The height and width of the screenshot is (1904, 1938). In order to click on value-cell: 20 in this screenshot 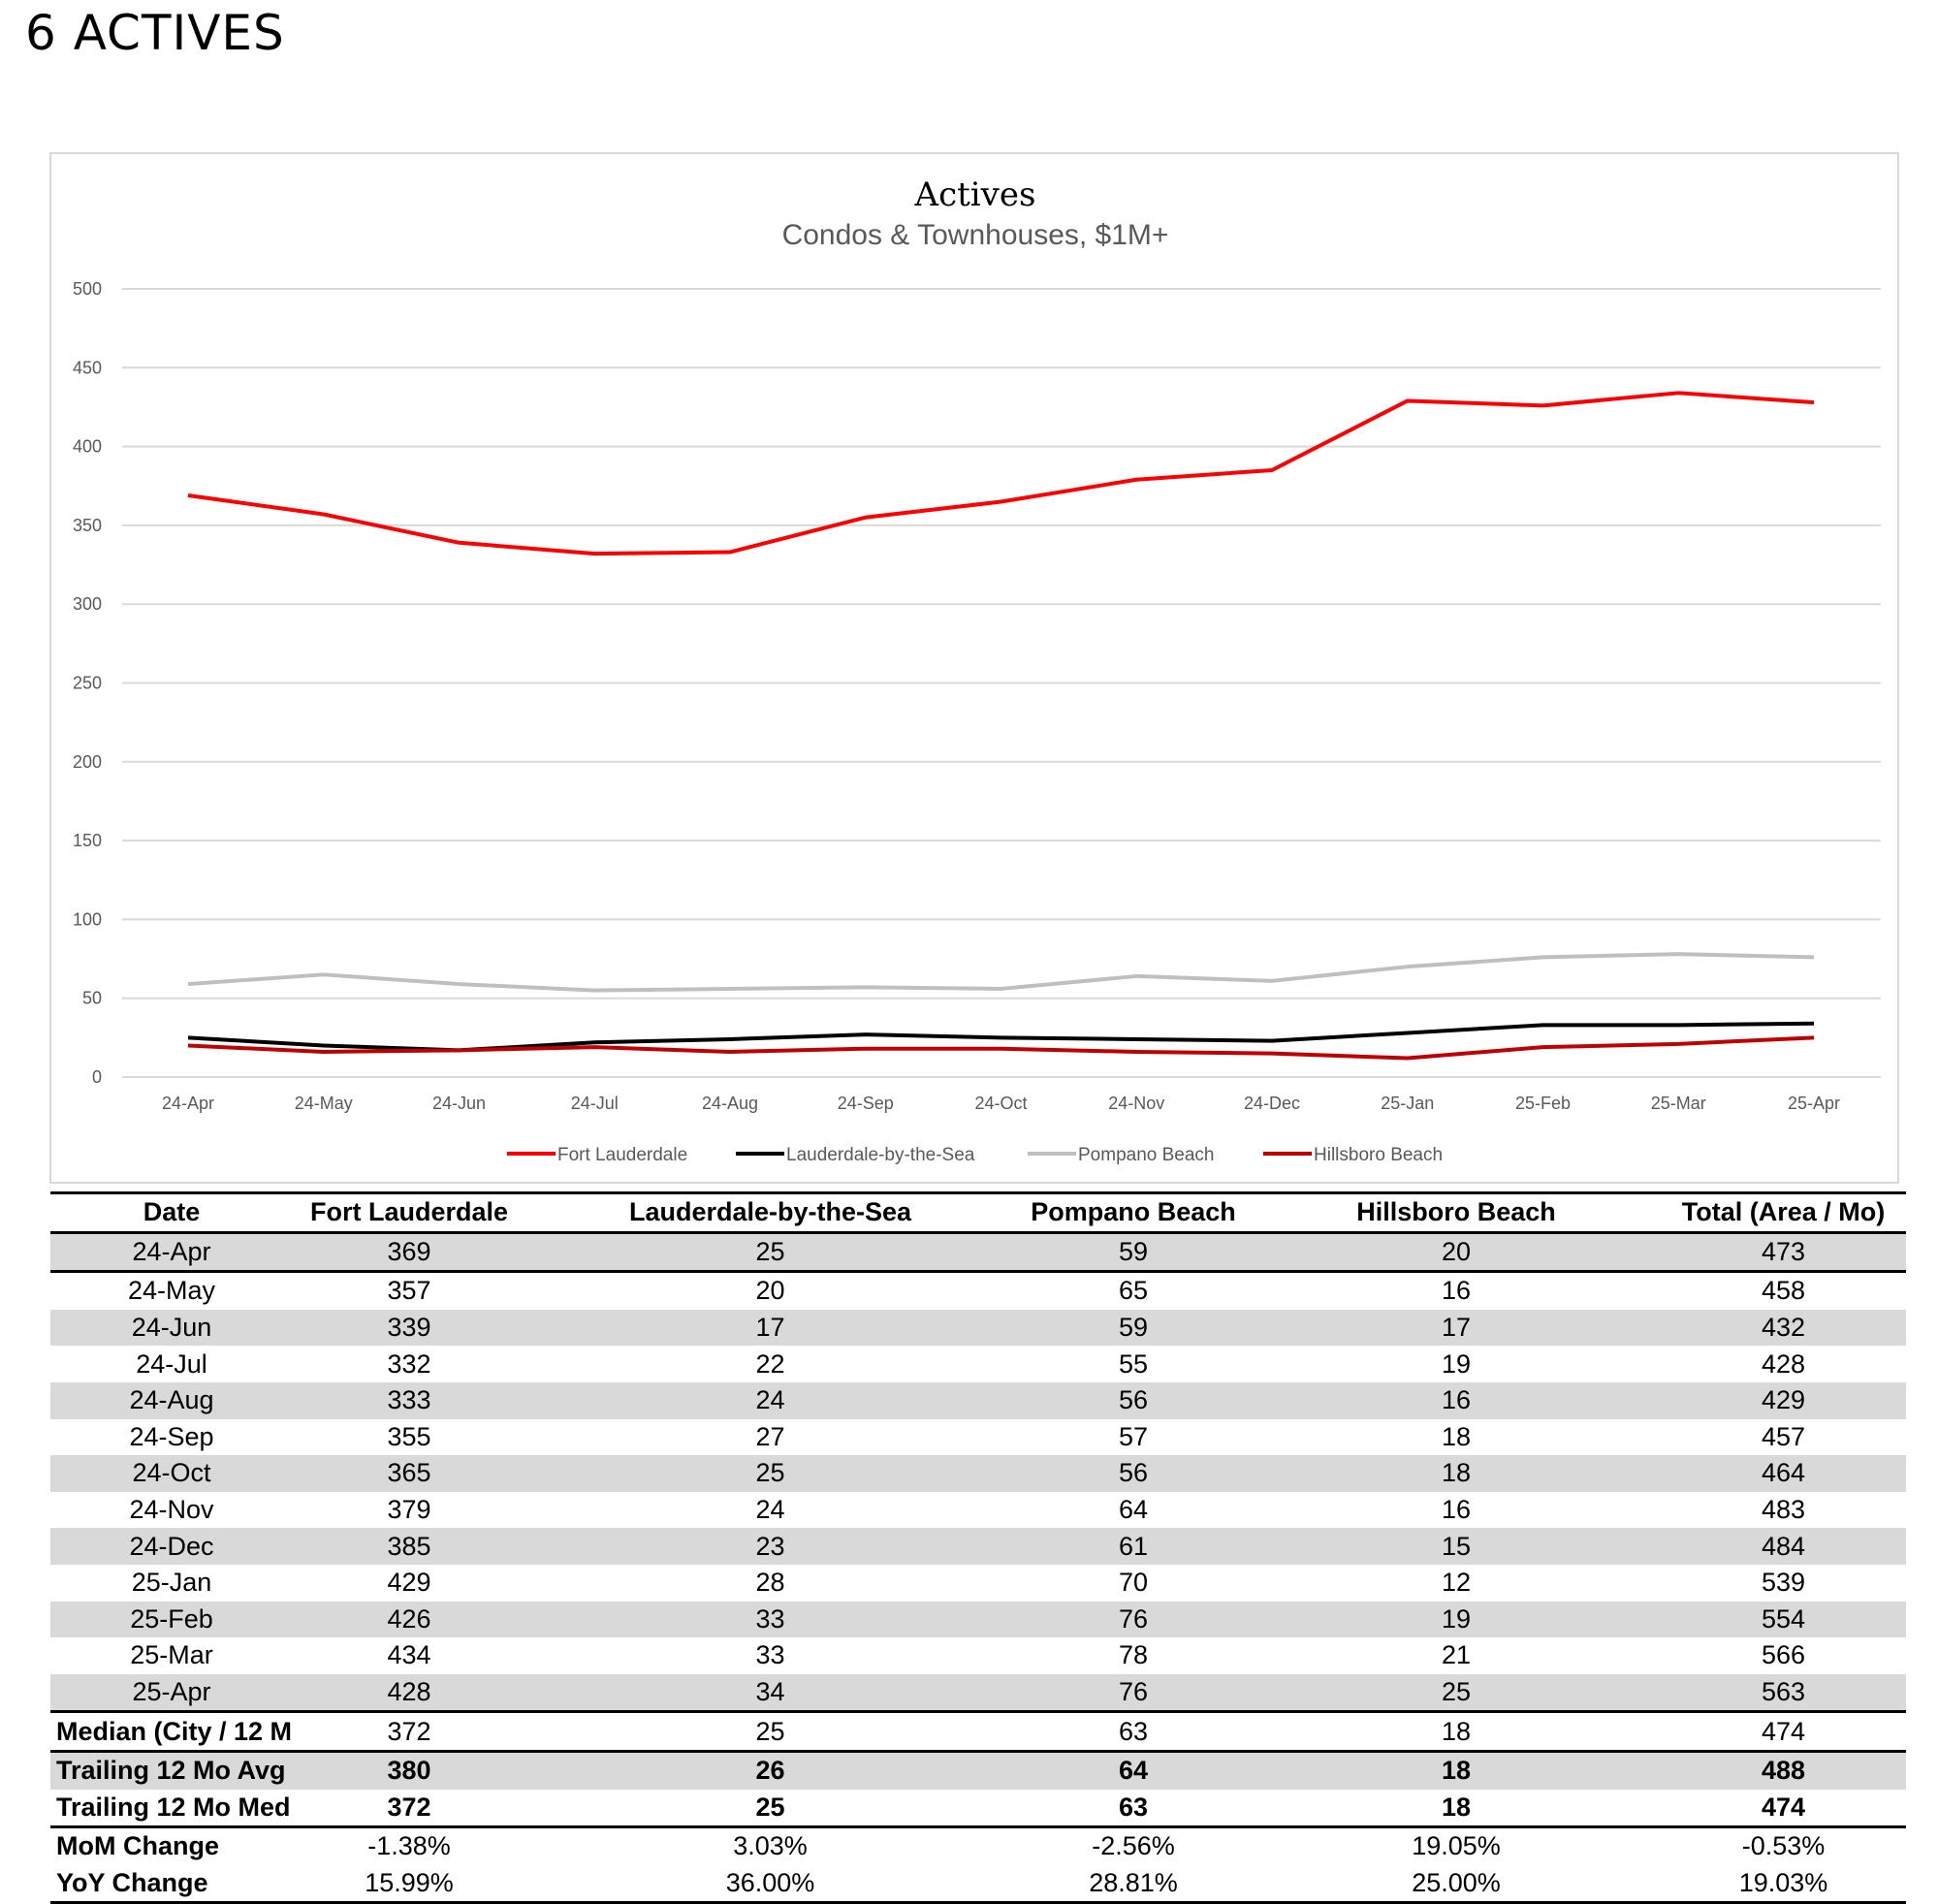, I will do `click(1456, 1253)`.